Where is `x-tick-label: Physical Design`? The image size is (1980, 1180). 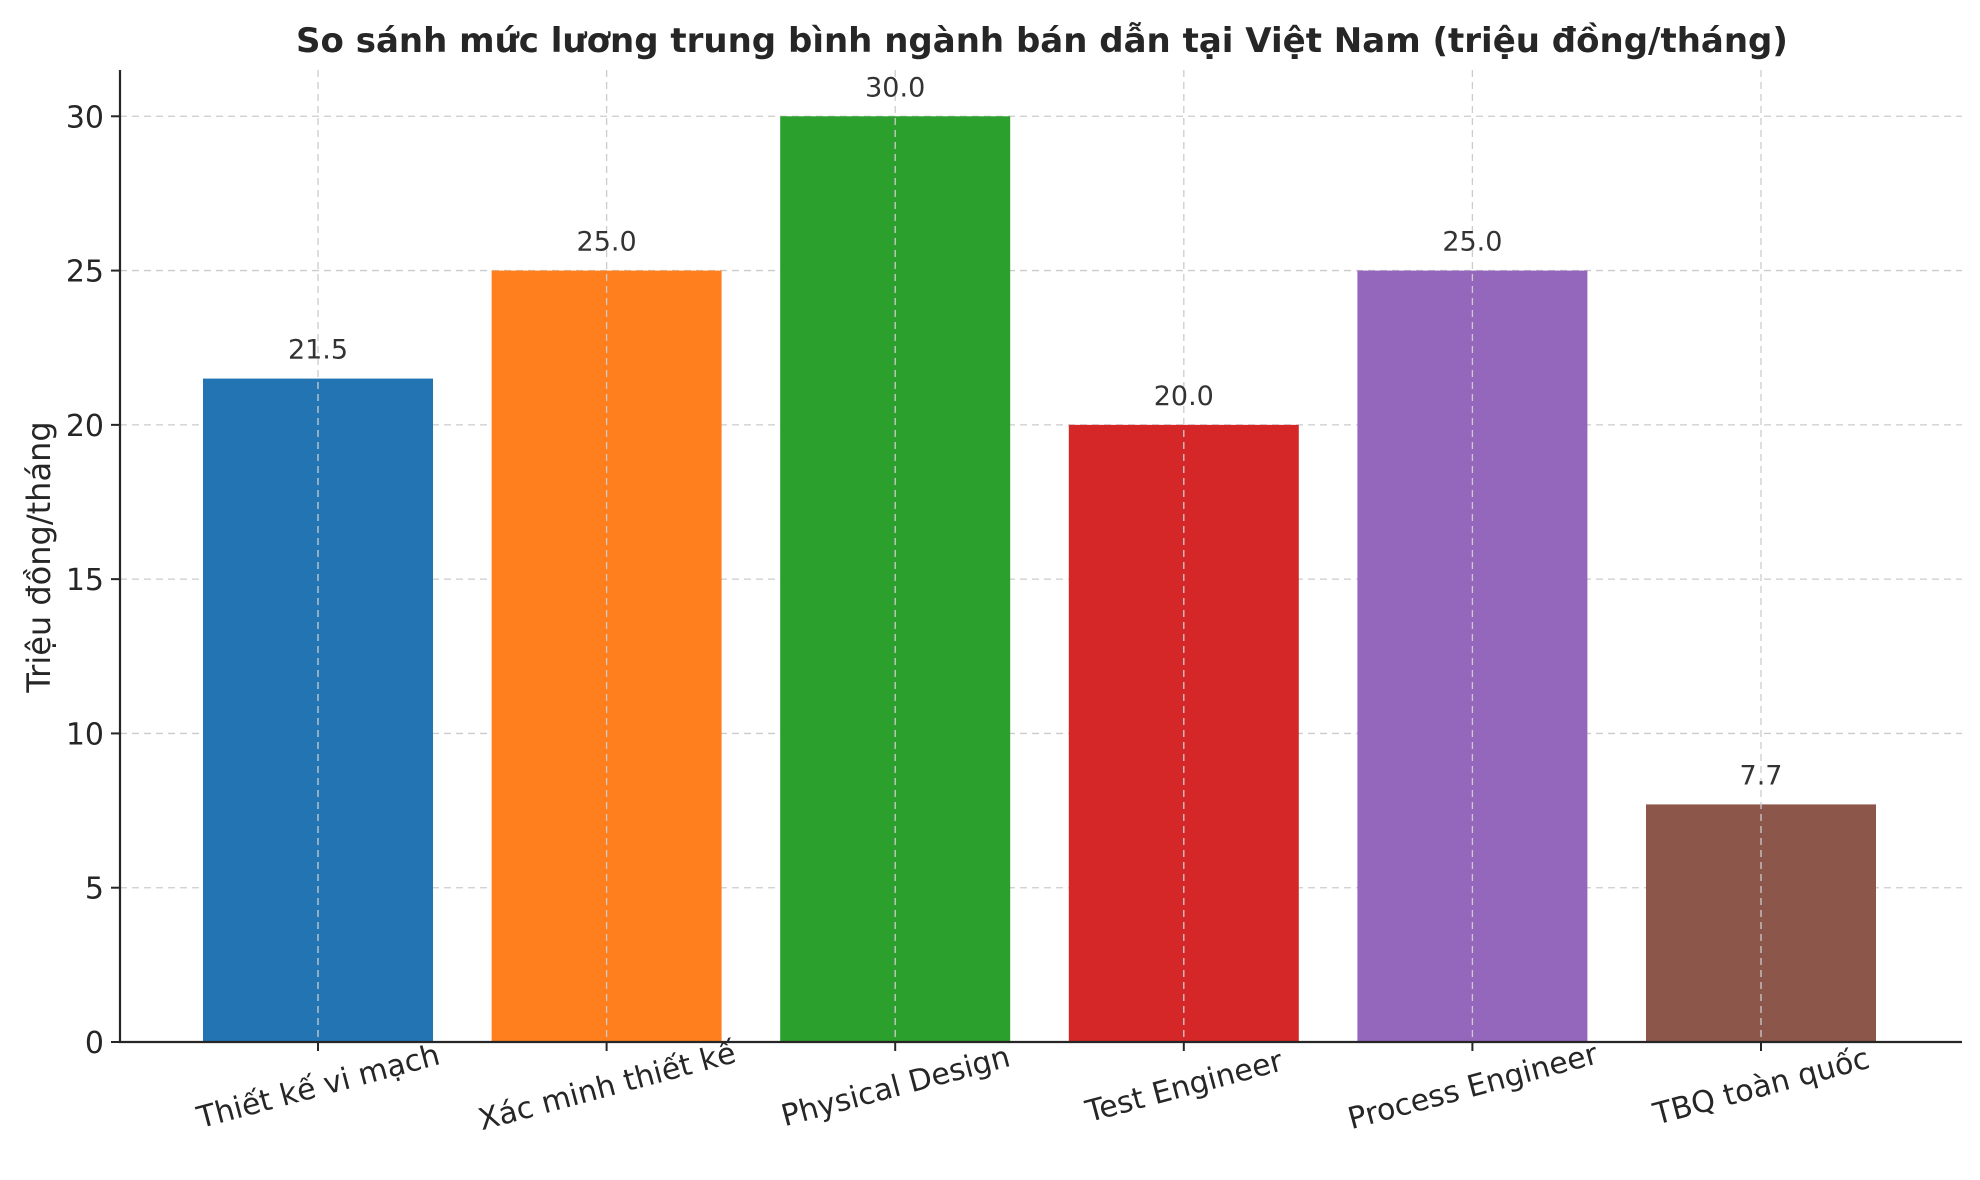 x-tick-label: Physical Design is located at coordinates (896, 1086).